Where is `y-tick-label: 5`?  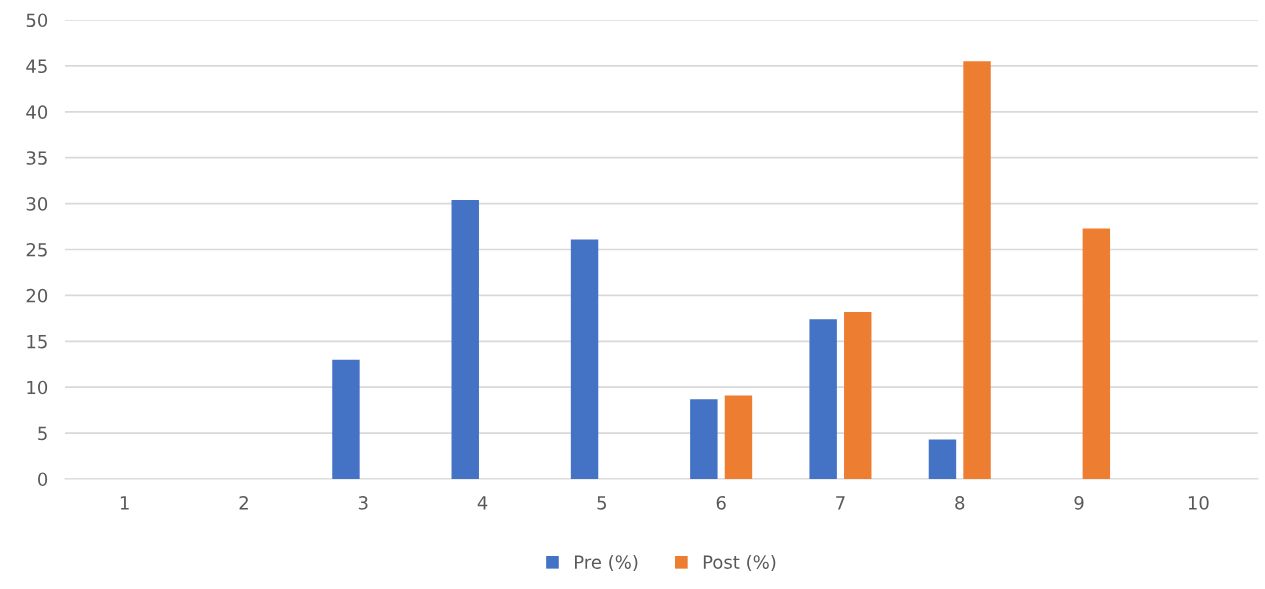 y-tick-label: 5 is located at coordinates (42, 433).